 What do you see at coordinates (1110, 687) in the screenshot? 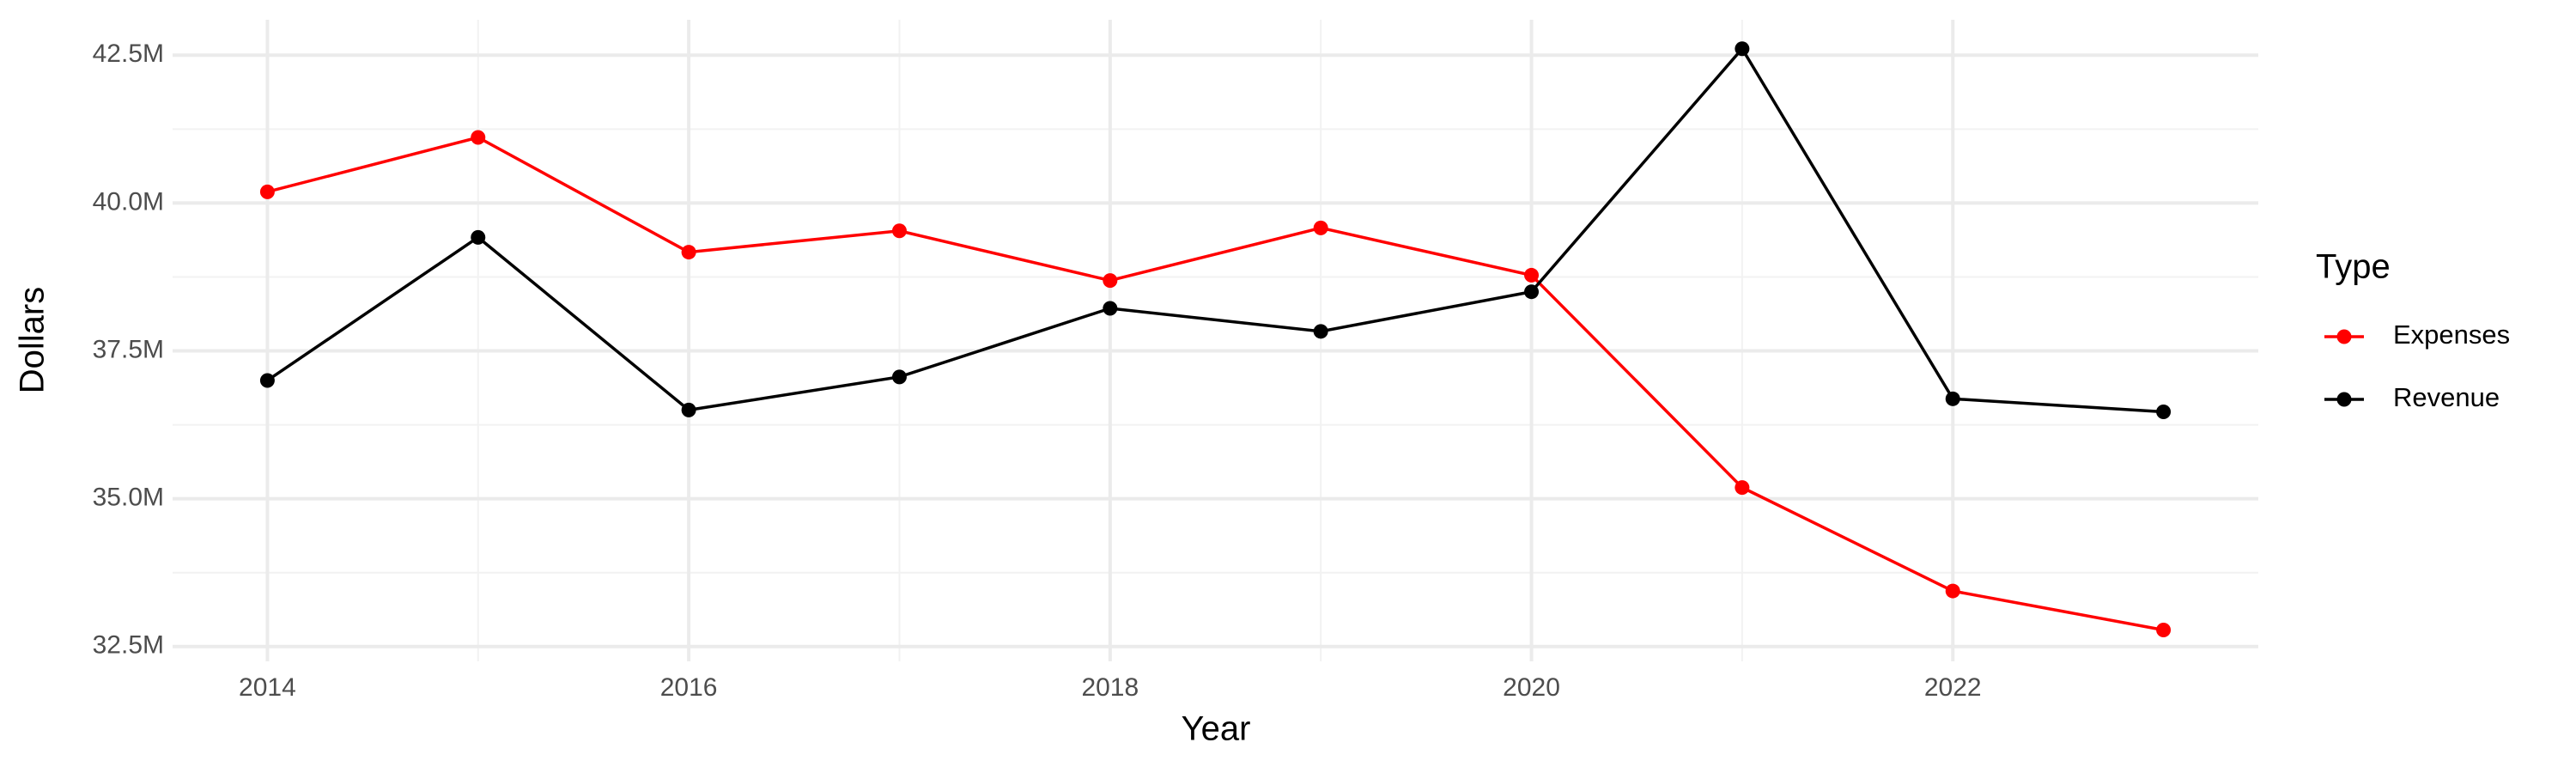
I see `x-tick-label: 2018` at bounding box center [1110, 687].